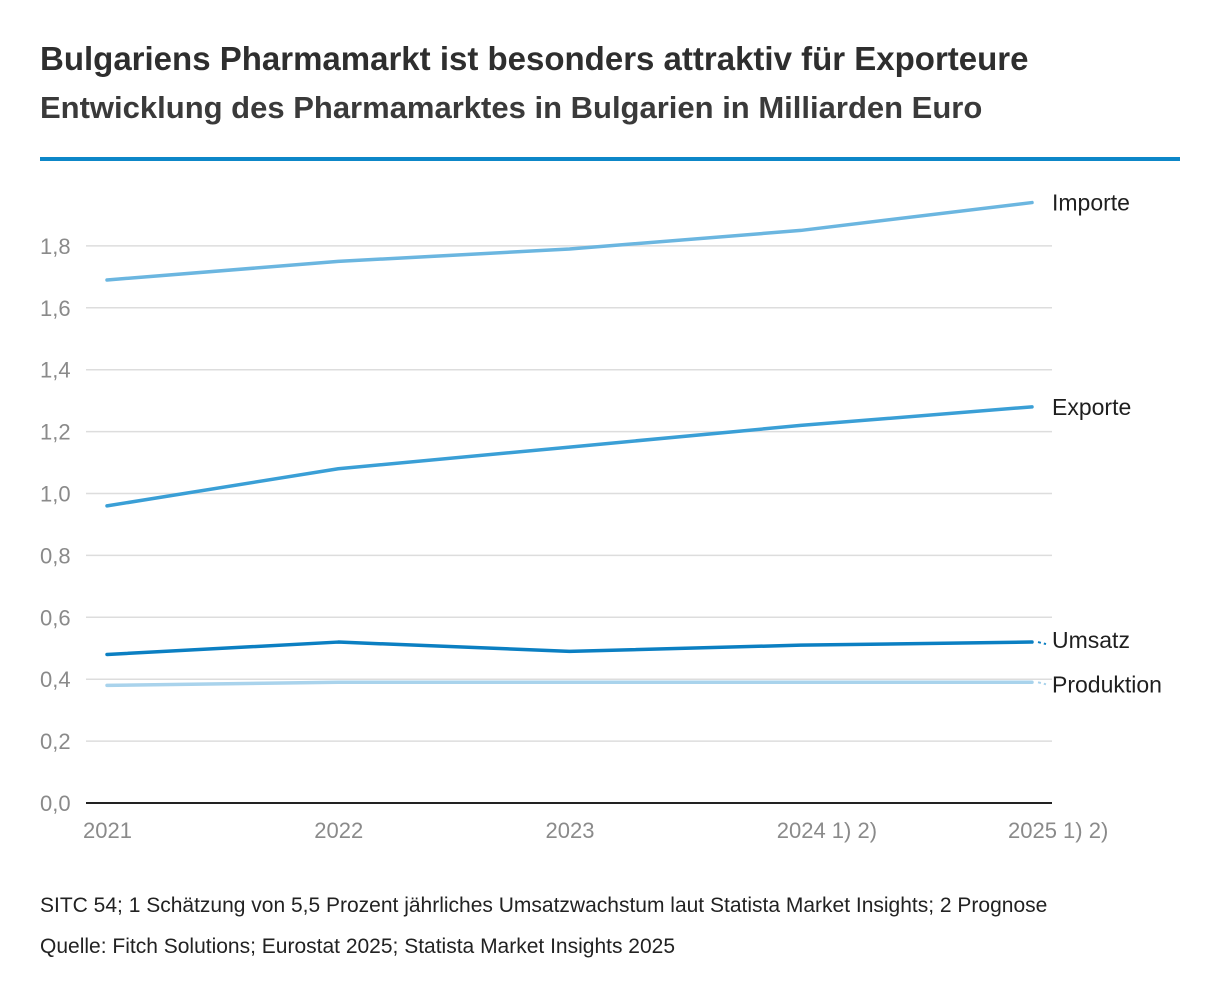 Image resolution: width=1220 pixels, height=1004 pixels. What do you see at coordinates (1058, 830) in the screenshot?
I see `x-tick-label: 2025 1) 2)` at bounding box center [1058, 830].